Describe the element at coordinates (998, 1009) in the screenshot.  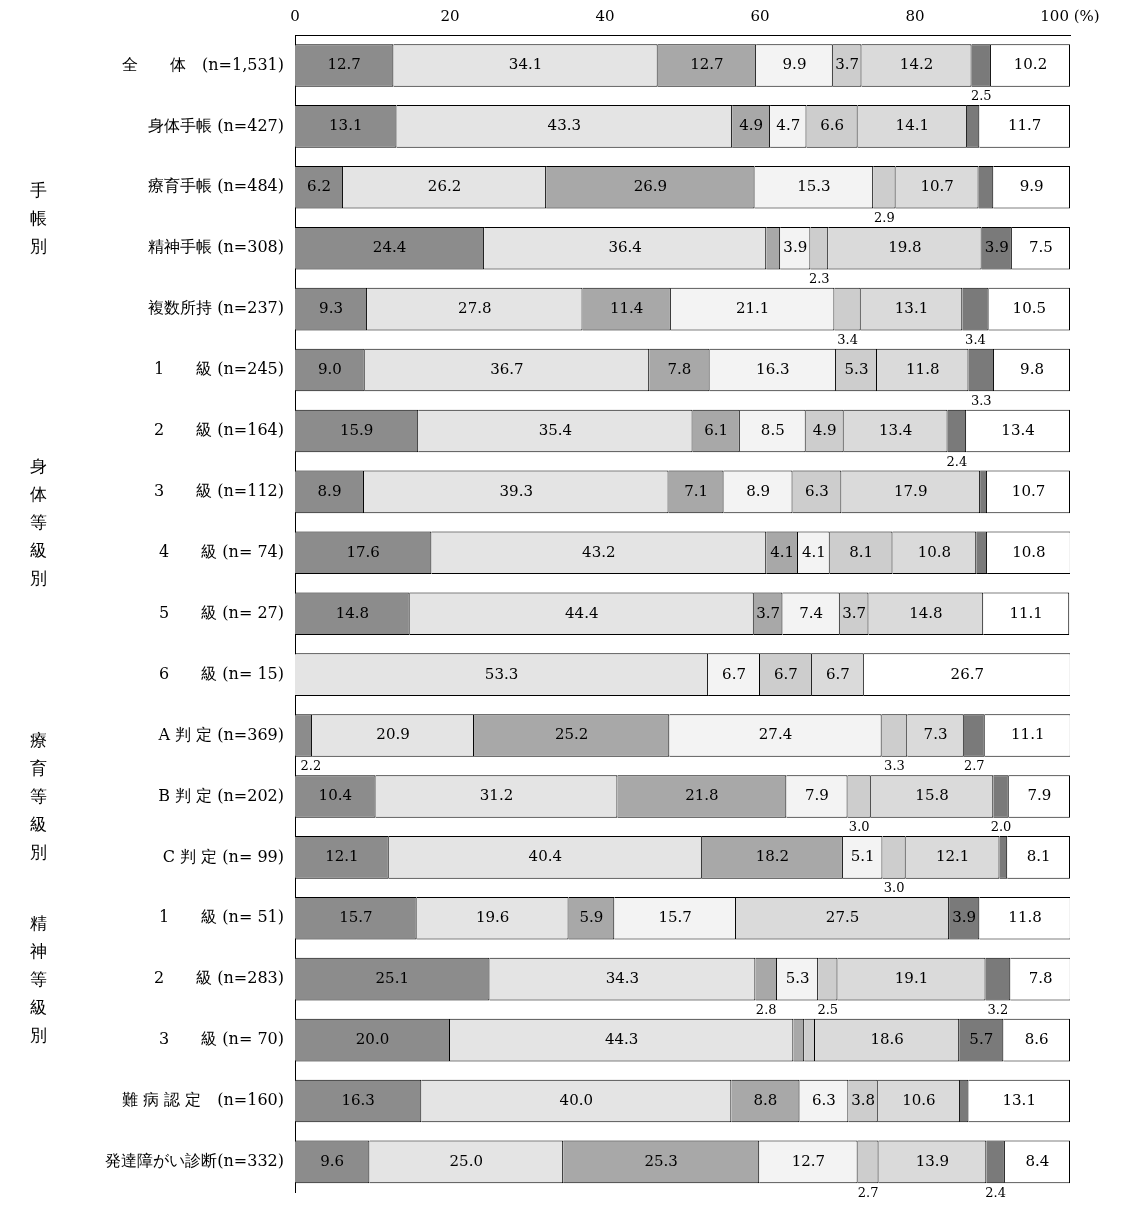
I see `data-label: 3.2` at that location.